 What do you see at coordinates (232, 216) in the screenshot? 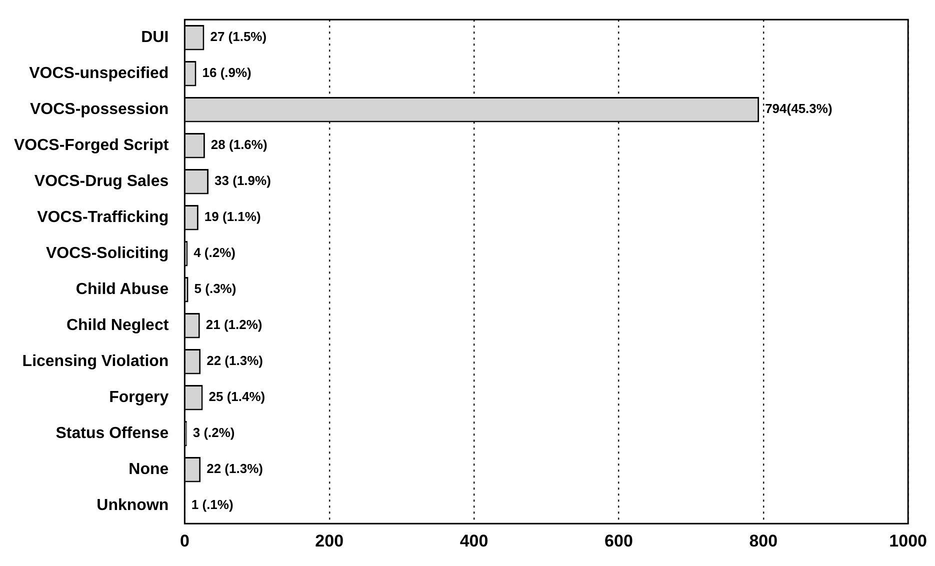
I see `data-label: 19 (1.1%)` at bounding box center [232, 216].